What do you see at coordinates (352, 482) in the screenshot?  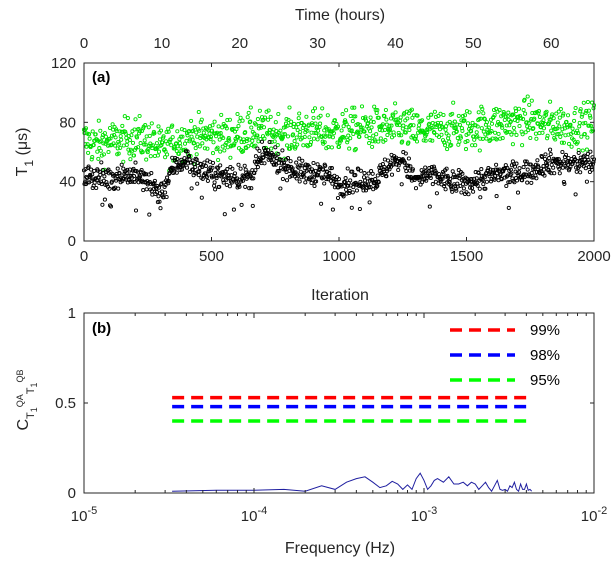 I see `correlation-series-line` at bounding box center [352, 482].